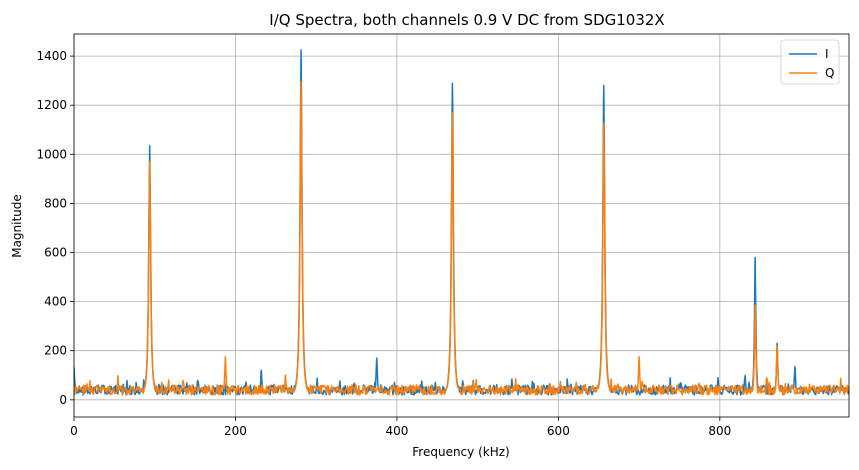 The image size is (859, 470). Describe the element at coordinates (55, 302) in the screenshot. I see `y-tick-label: 400` at that location.